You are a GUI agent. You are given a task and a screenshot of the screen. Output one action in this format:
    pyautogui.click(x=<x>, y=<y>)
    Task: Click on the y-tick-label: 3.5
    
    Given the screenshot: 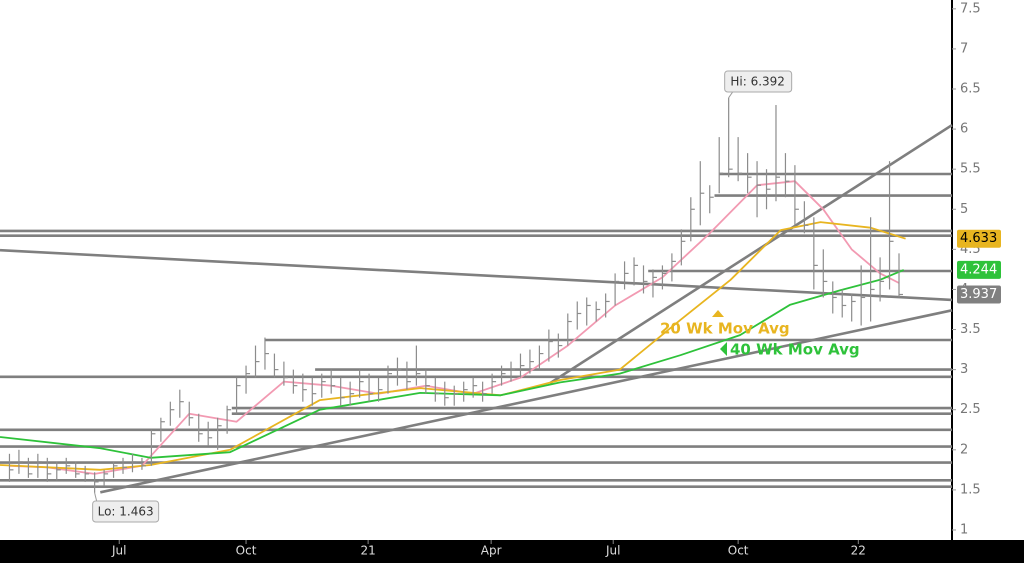 What is the action you would take?
    pyautogui.click(x=970, y=329)
    